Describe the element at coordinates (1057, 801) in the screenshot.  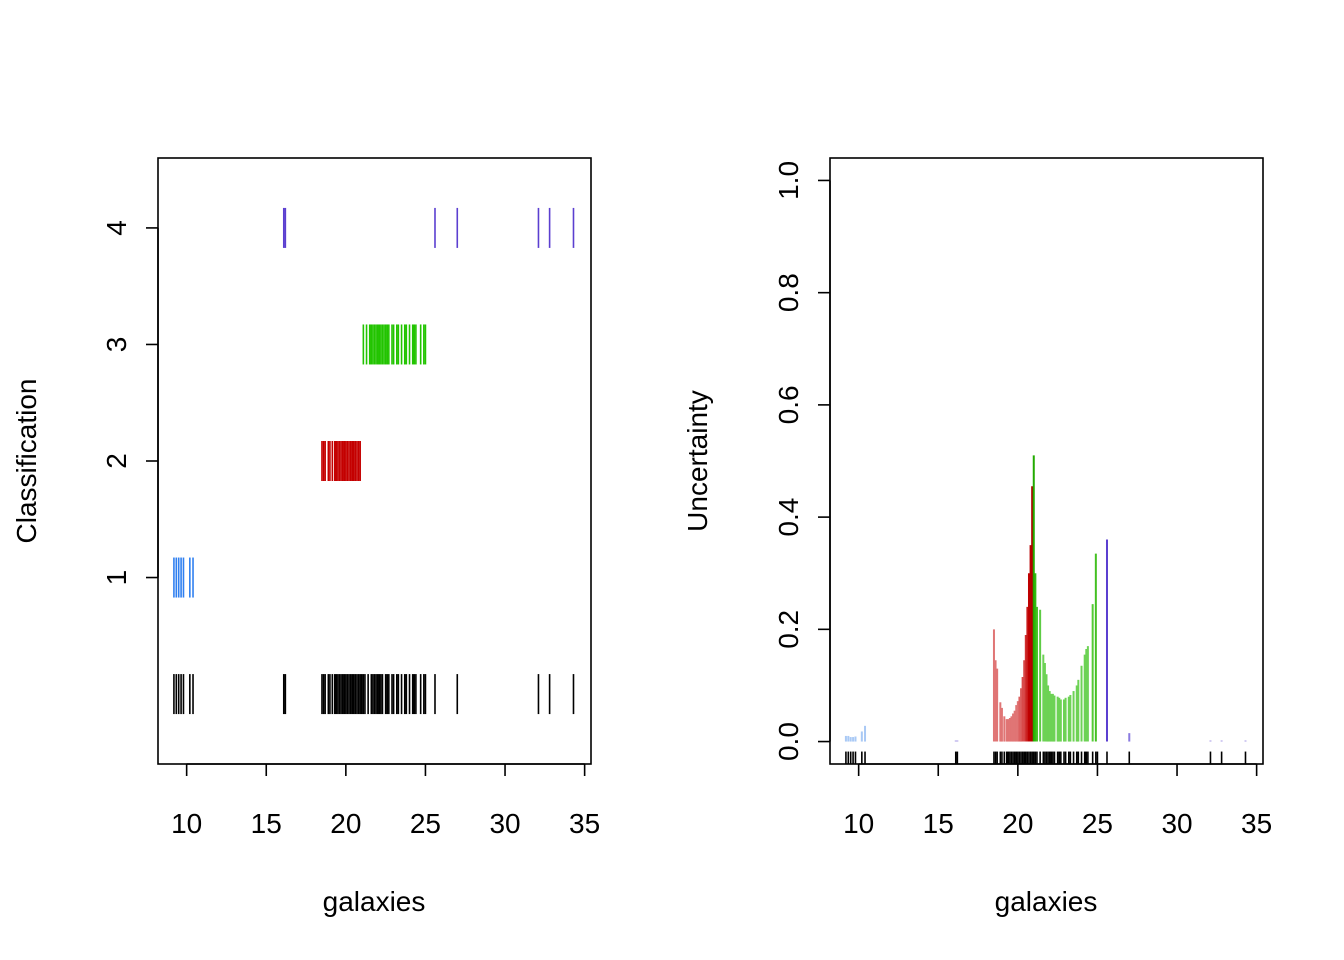
I see `uncertainty-x-axis: 10 15 20 25 30 35` at that location.